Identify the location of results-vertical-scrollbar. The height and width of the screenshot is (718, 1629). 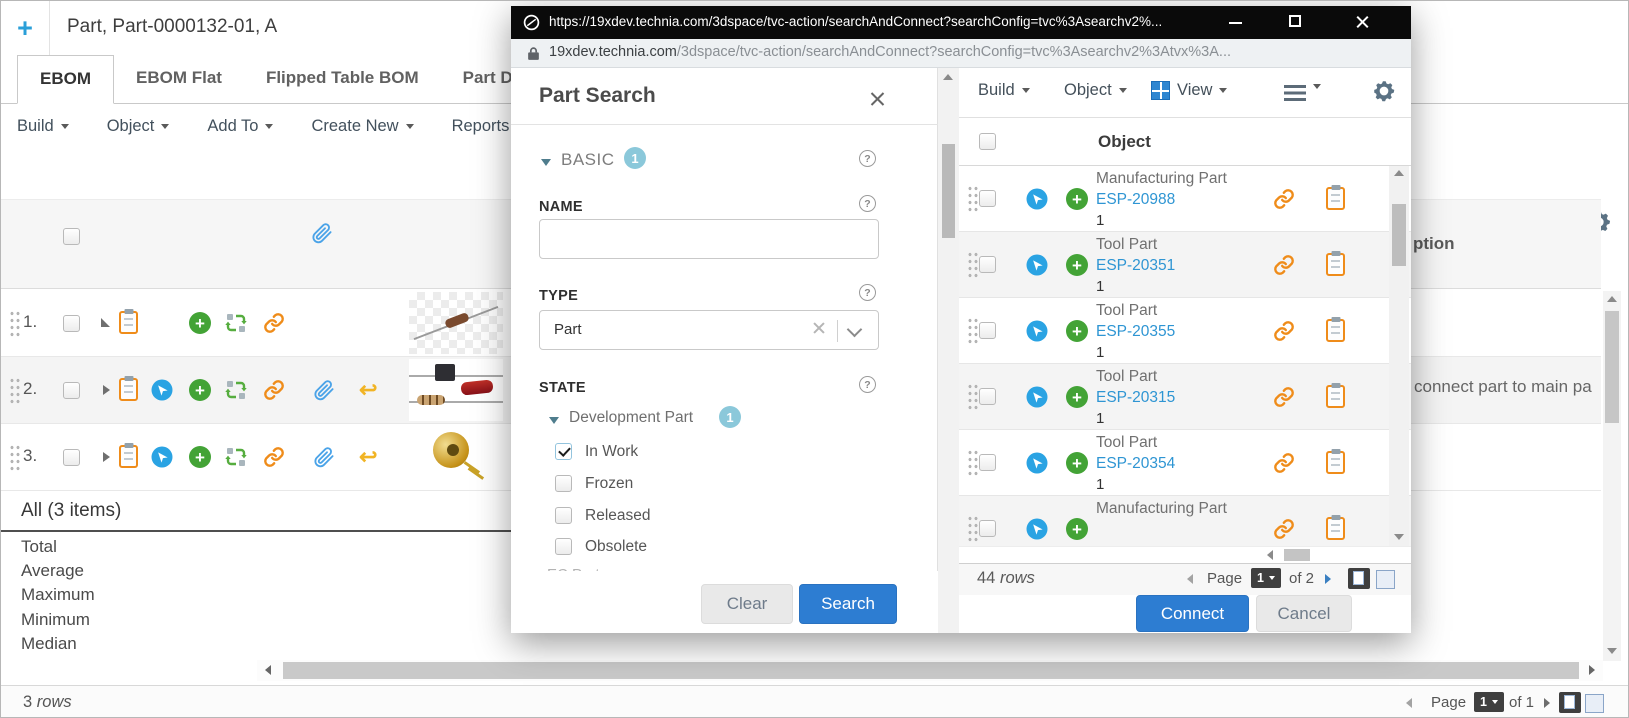
(1399, 356).